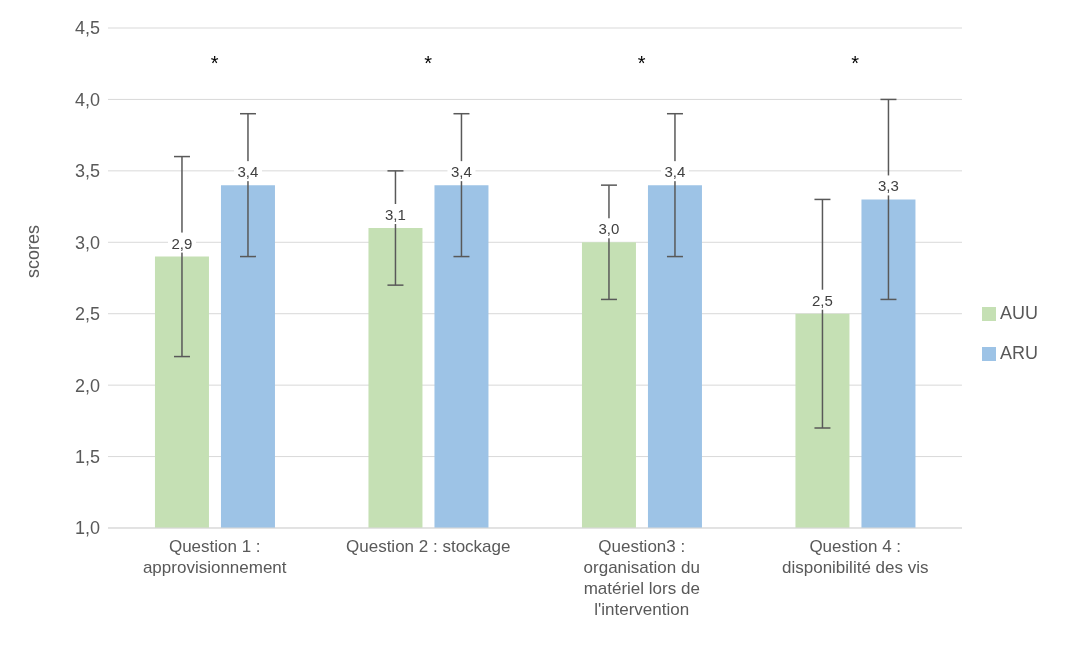 Image resolution: width=1079 pixels, height=670 pixels. What do you see at coordinates (87, 528) in the screenshot?
I see `y-tick-label: 1,0` at bounding box center [87, 528].